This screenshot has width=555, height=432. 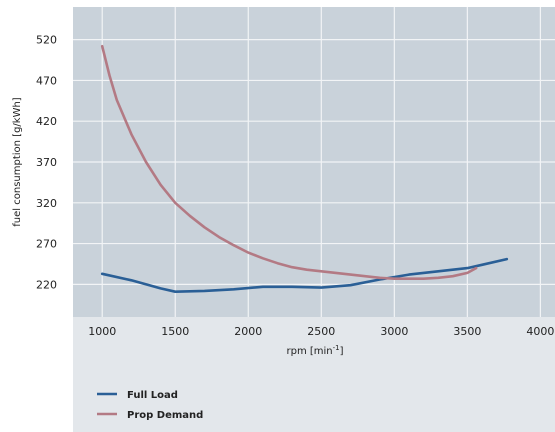 I want to click on y-tick-label: 420, so click(x=46, y=121).